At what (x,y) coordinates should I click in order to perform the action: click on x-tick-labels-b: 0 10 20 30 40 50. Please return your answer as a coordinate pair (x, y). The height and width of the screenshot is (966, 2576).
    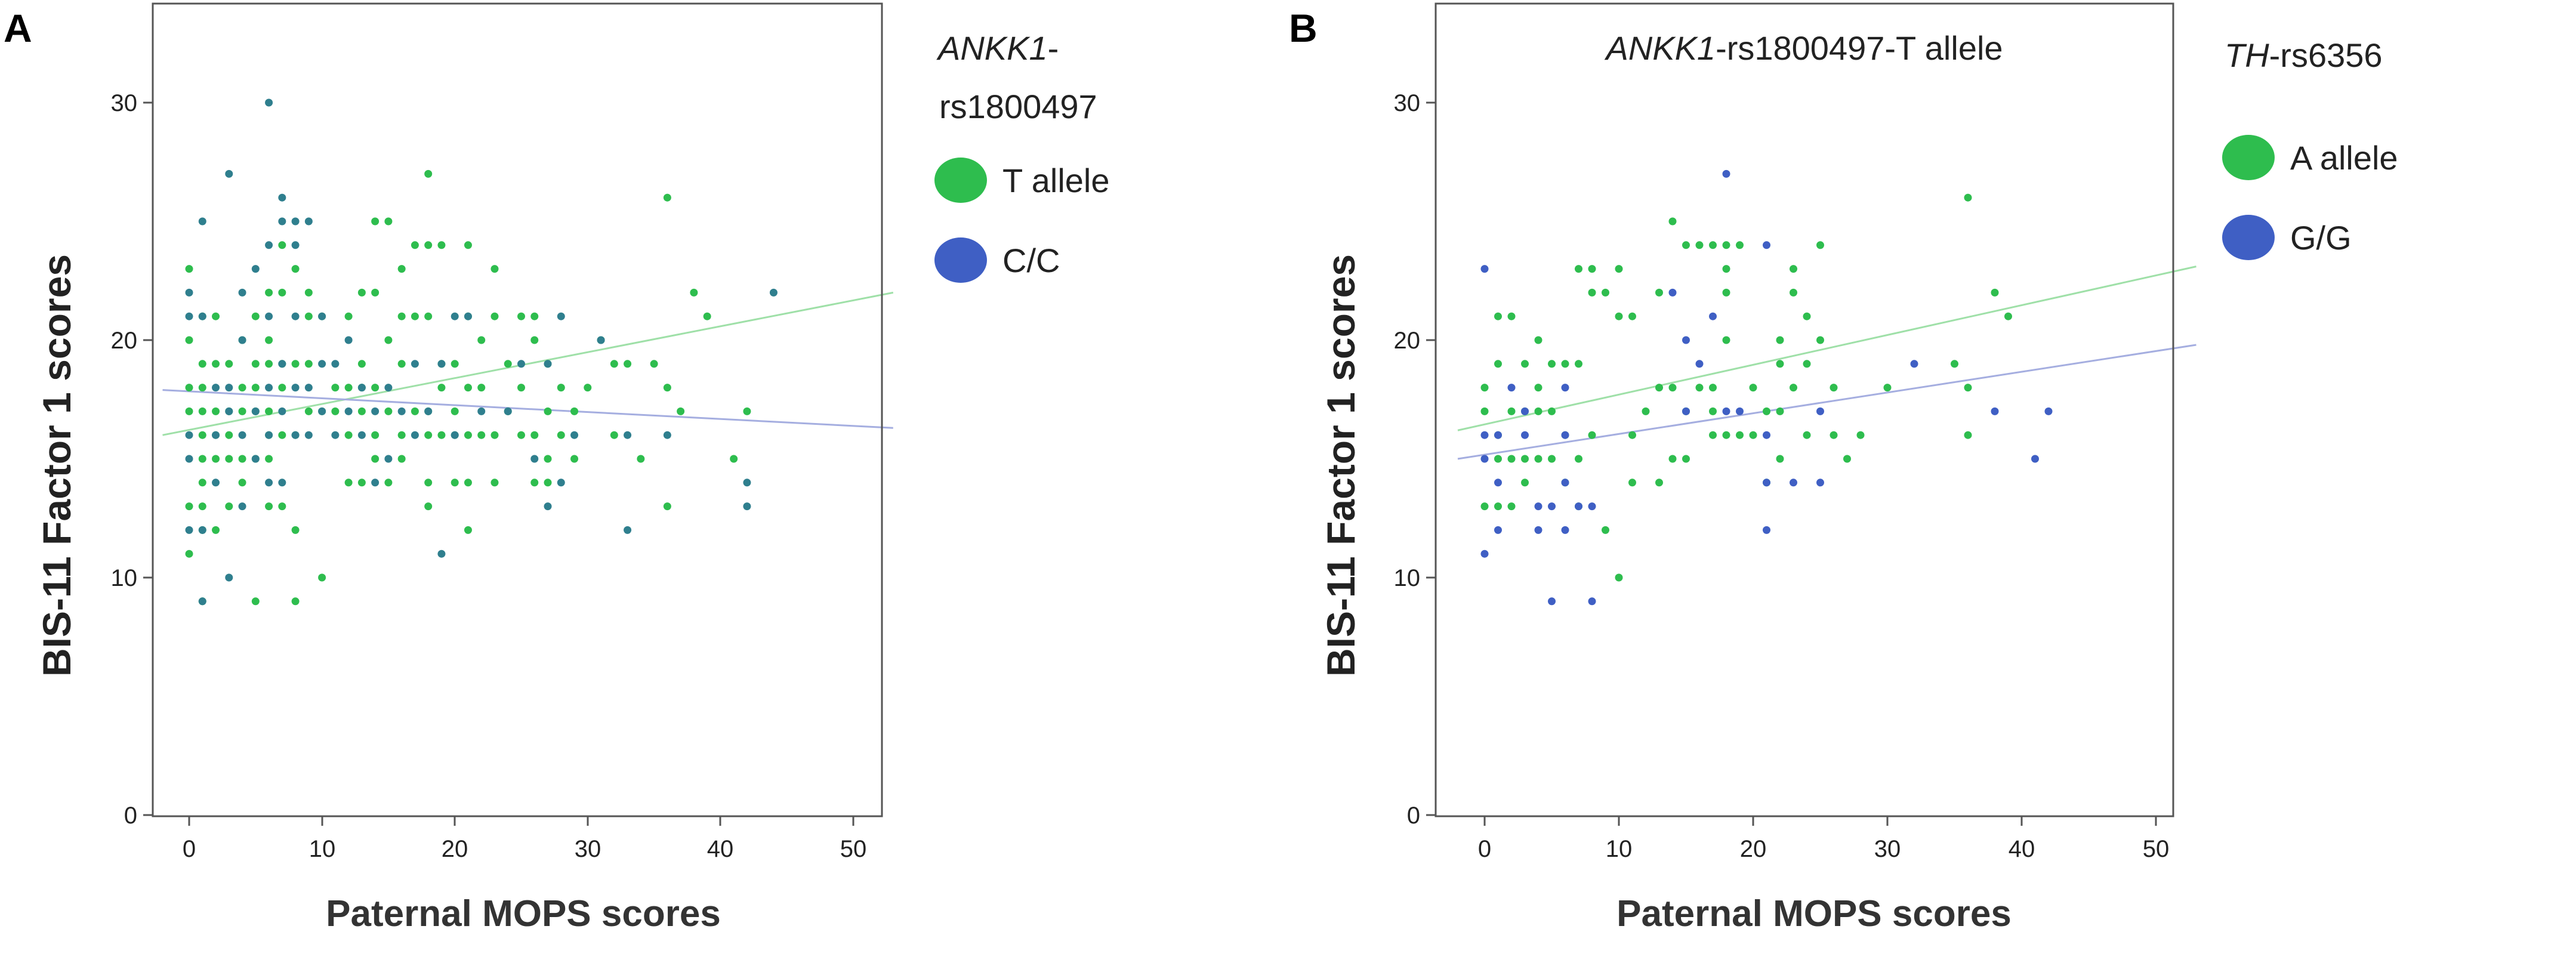
    Looking at the image, I should click on (1823, 849).